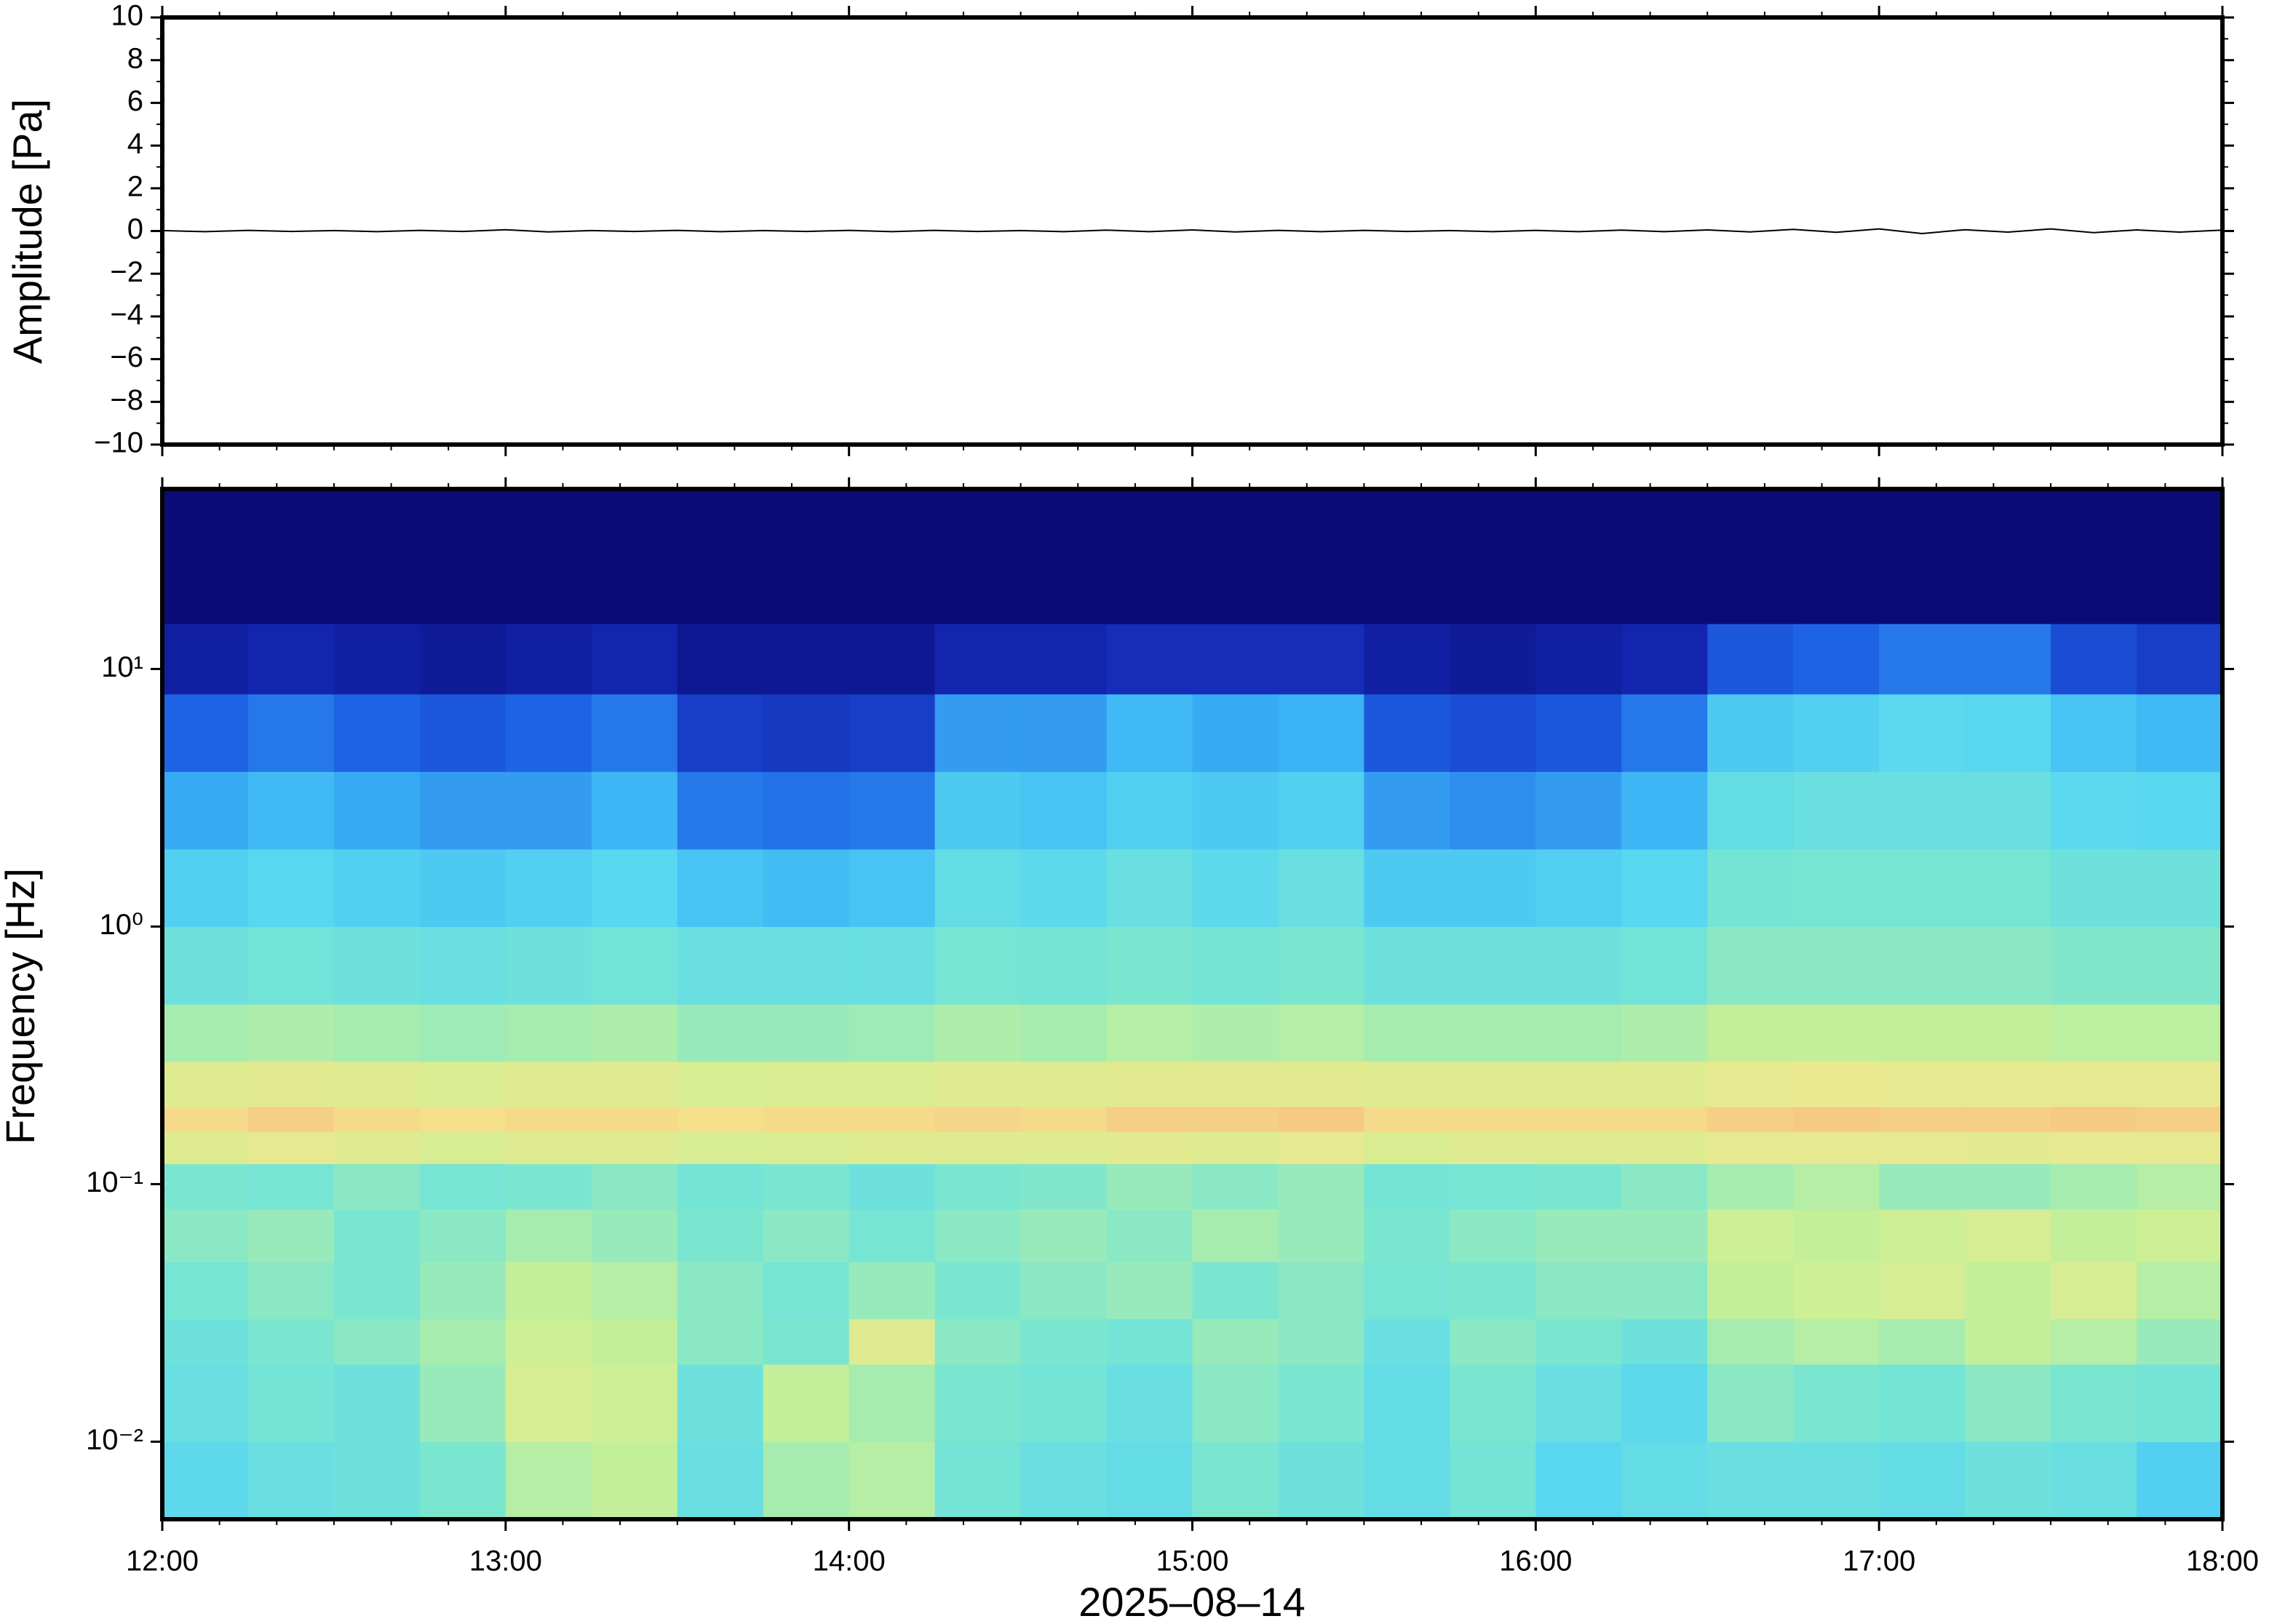 Image resolution: width=2269 pixels, height=1624 pixels. What do you see at coordinates (163, 1561) in the screenshot?
I see `x-tick-label: 12:00` at bounding box center [163, 1561].